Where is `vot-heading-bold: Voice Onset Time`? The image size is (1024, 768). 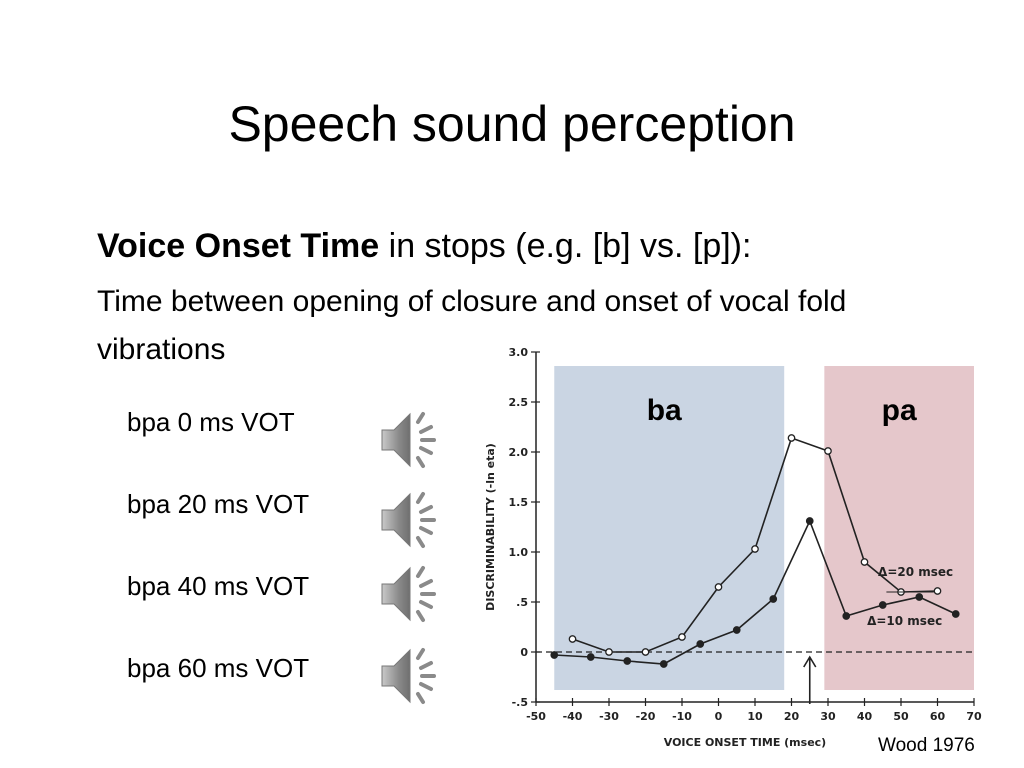 vot-heading-bold: Voice Onset Time is located at coordinates (238, 246).